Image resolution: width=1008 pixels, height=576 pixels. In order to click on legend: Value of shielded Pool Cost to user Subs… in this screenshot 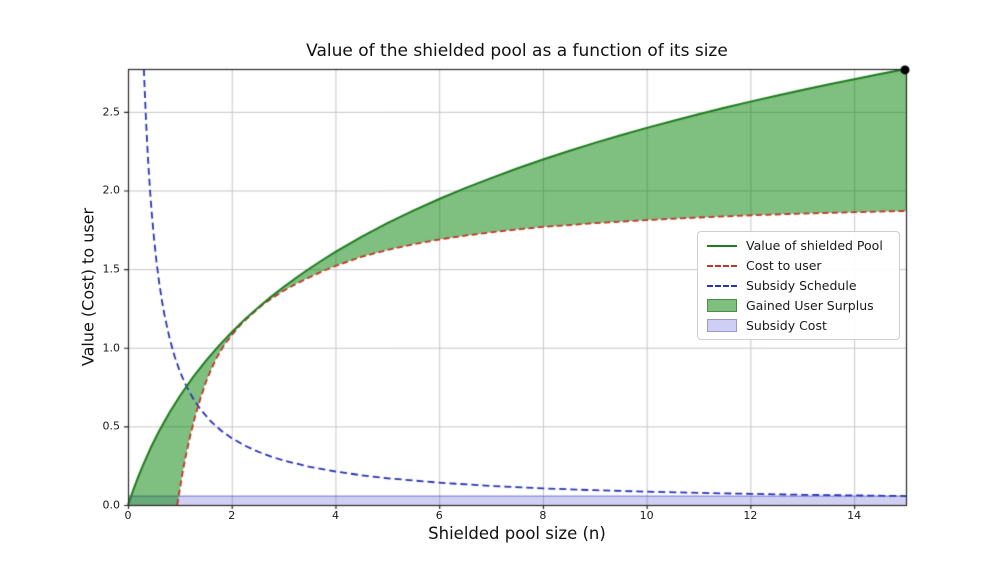, I will do `click(798, 285)`.